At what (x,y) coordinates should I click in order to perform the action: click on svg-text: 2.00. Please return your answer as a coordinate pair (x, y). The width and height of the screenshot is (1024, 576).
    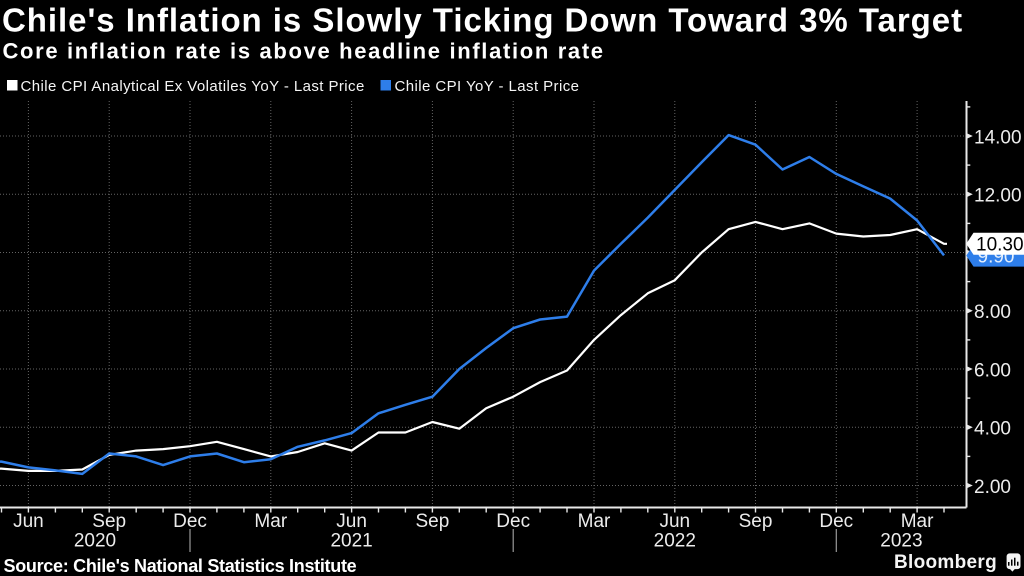
    Looking at the image, I should click on (992, 487).